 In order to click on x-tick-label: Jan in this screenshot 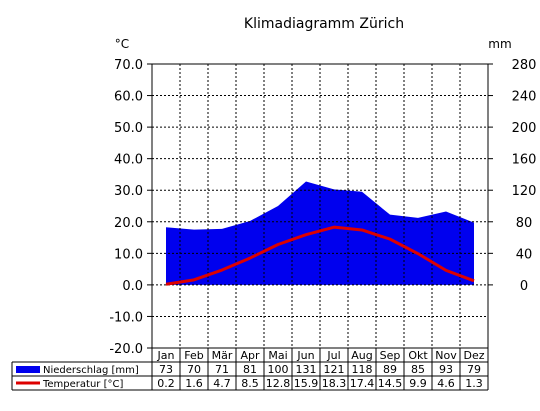, I will do `click(166, 355)`.